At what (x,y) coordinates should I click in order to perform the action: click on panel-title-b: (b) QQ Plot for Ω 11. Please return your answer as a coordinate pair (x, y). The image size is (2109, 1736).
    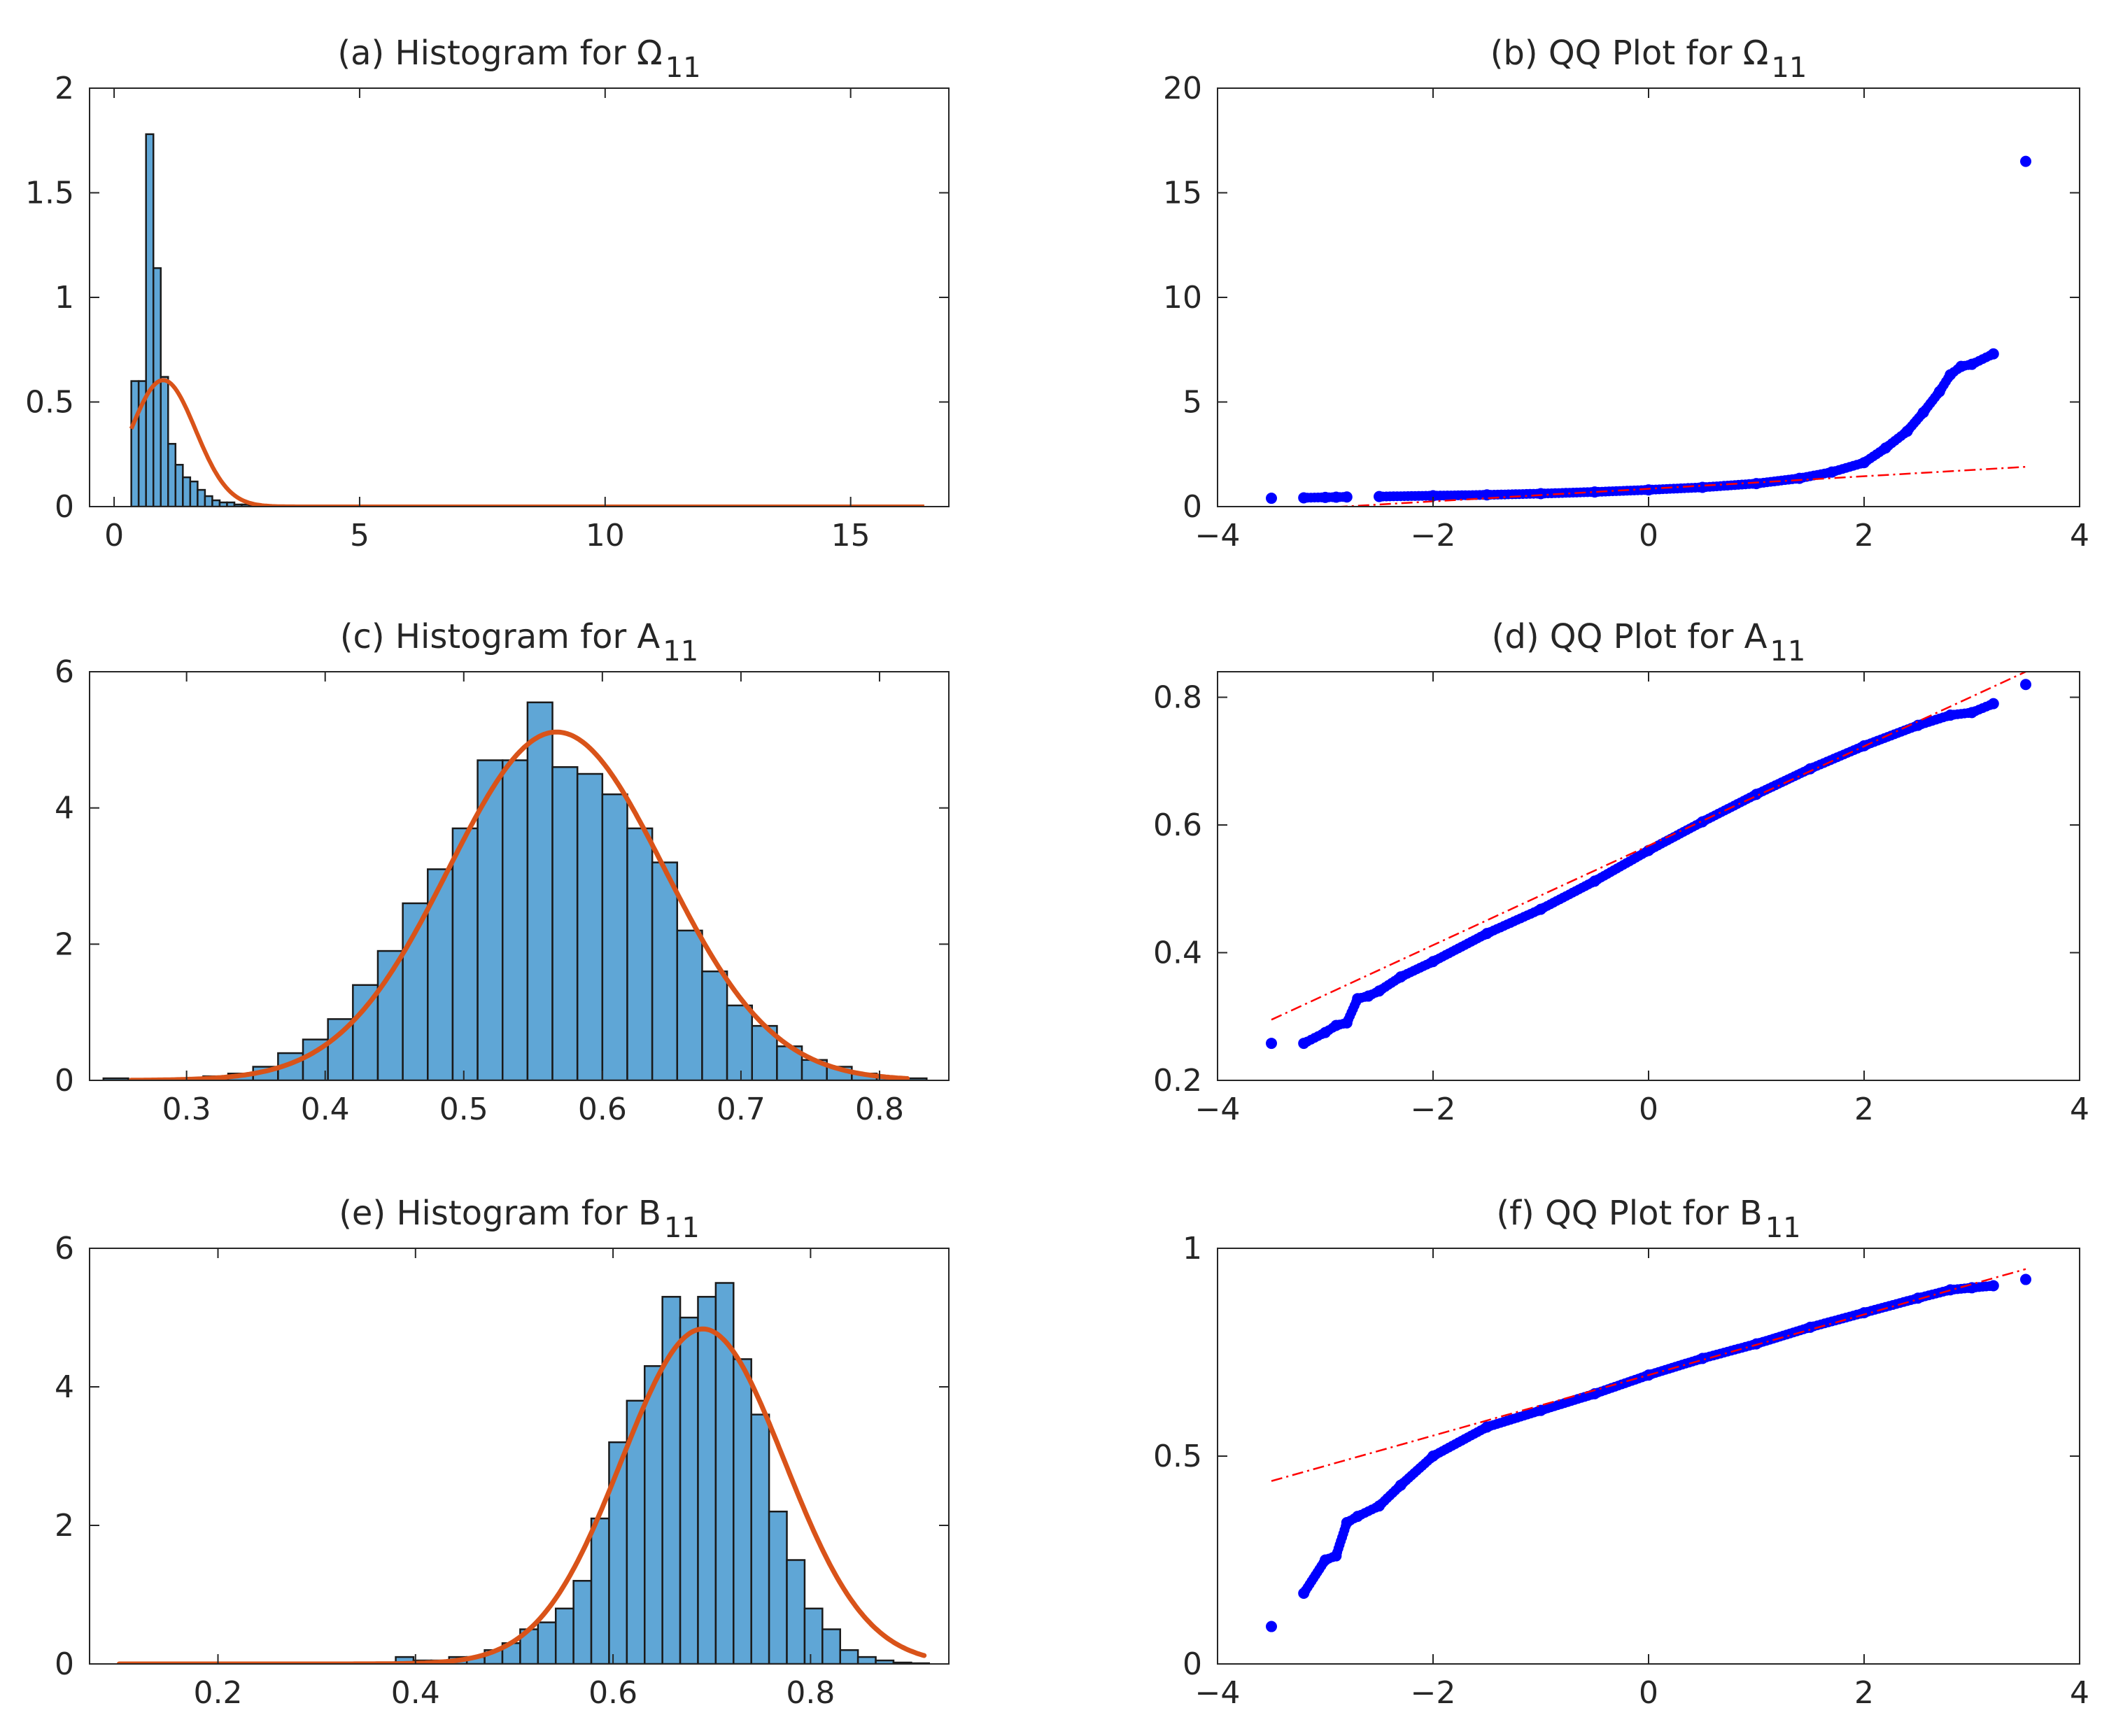
    Looking at the image, I should click on (1648, 59).